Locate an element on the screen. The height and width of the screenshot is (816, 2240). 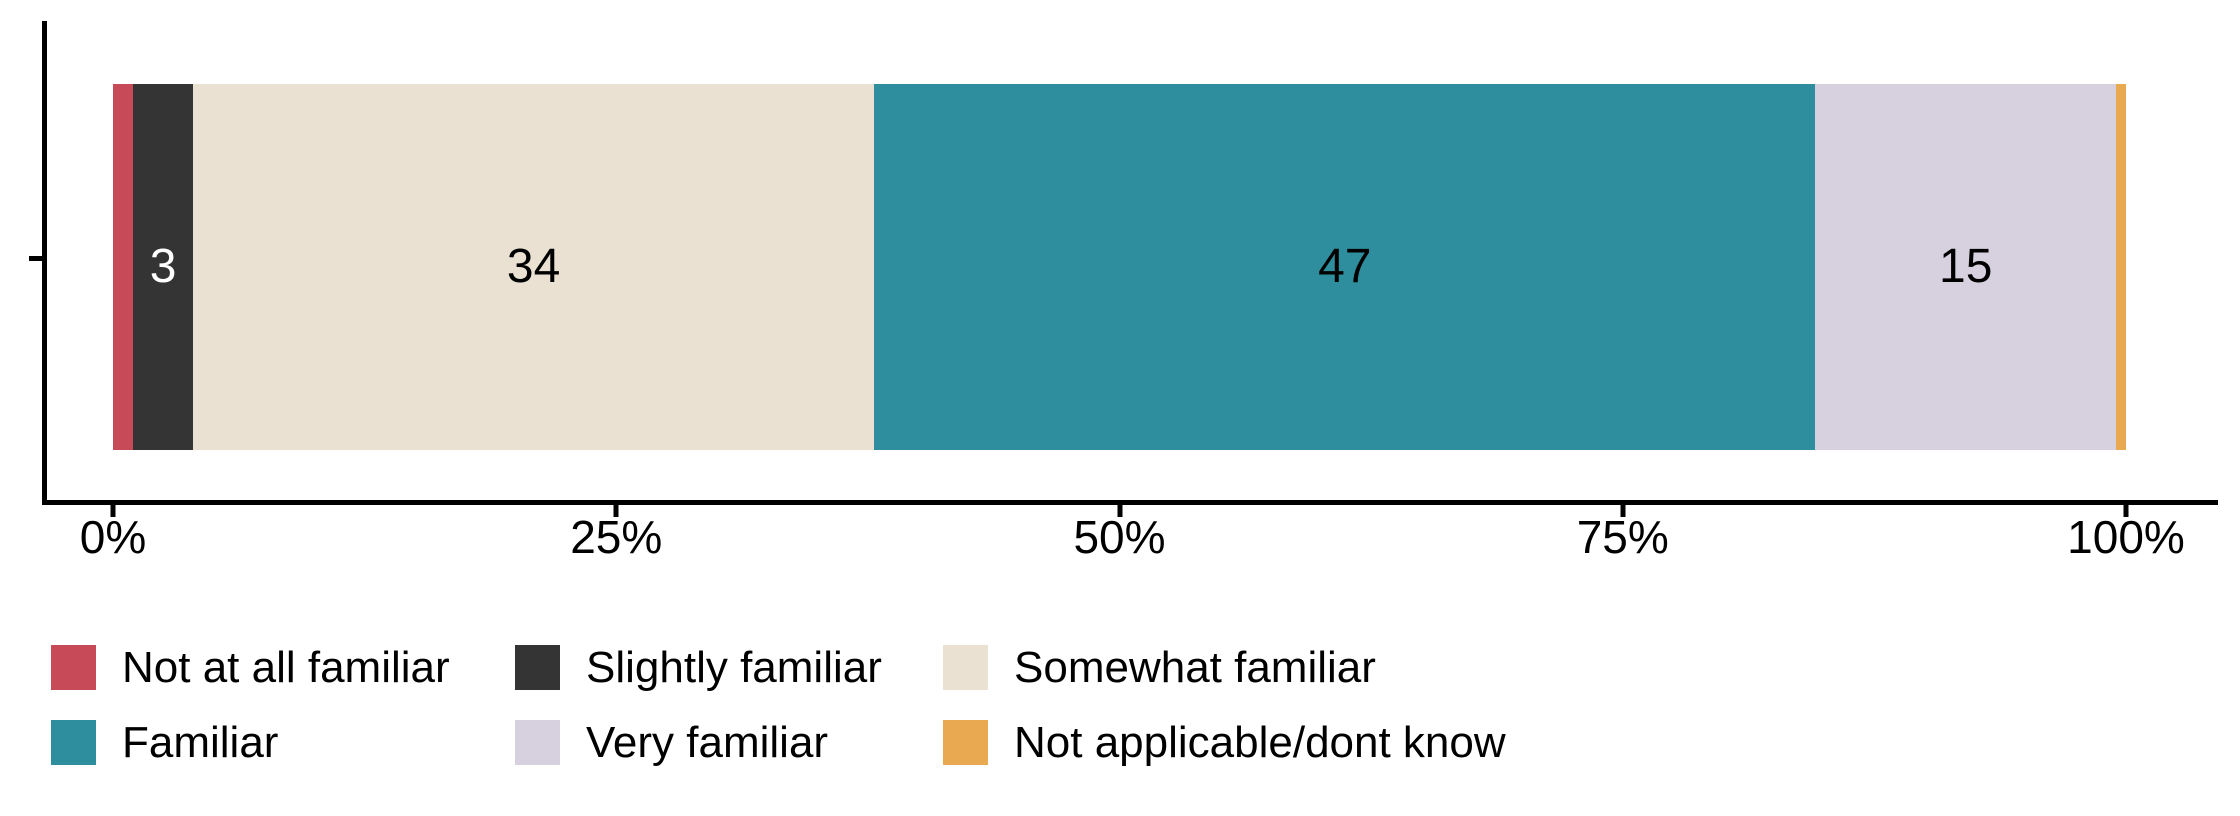
legend-label: Slightly familiar is located at coordinates (734, 667).